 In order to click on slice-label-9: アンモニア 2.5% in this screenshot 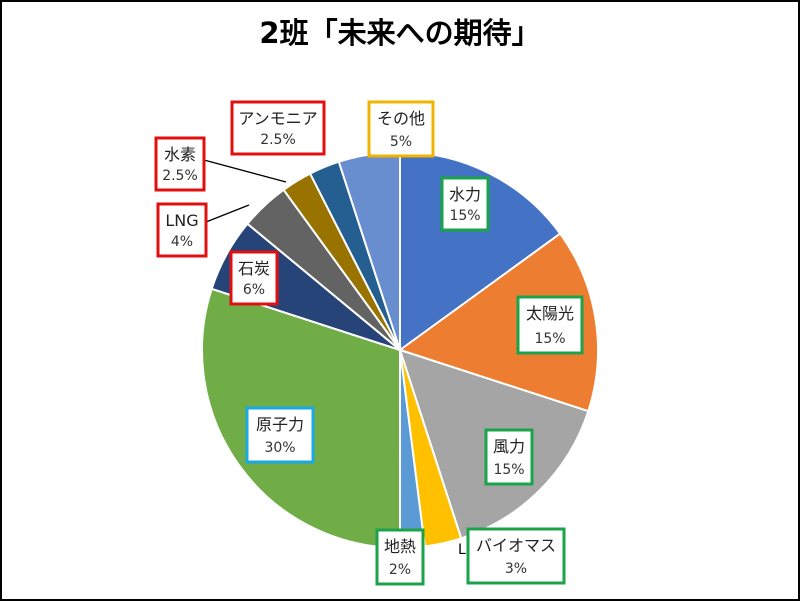, I will do `click(278, 128)`.